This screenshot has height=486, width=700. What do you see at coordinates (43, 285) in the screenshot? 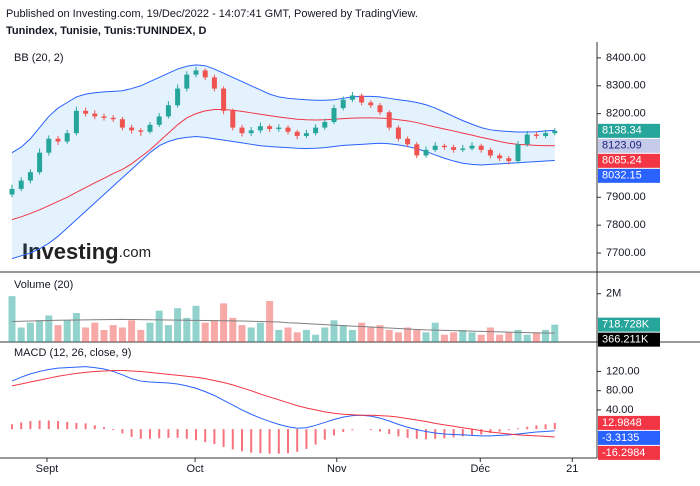
I see `pane-label: Volume (20)` at bounding box center [43, 285].